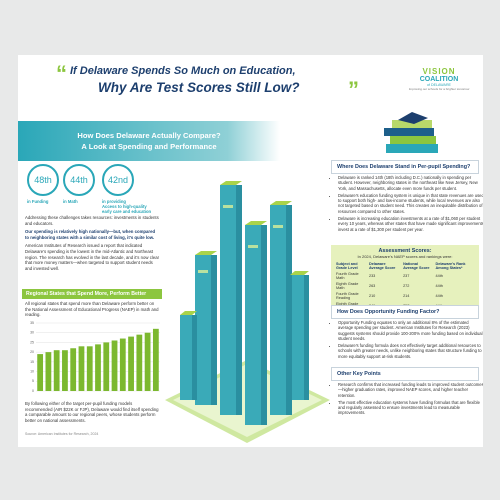  I want to click on y-tick-label: 15, so click(32, 362).